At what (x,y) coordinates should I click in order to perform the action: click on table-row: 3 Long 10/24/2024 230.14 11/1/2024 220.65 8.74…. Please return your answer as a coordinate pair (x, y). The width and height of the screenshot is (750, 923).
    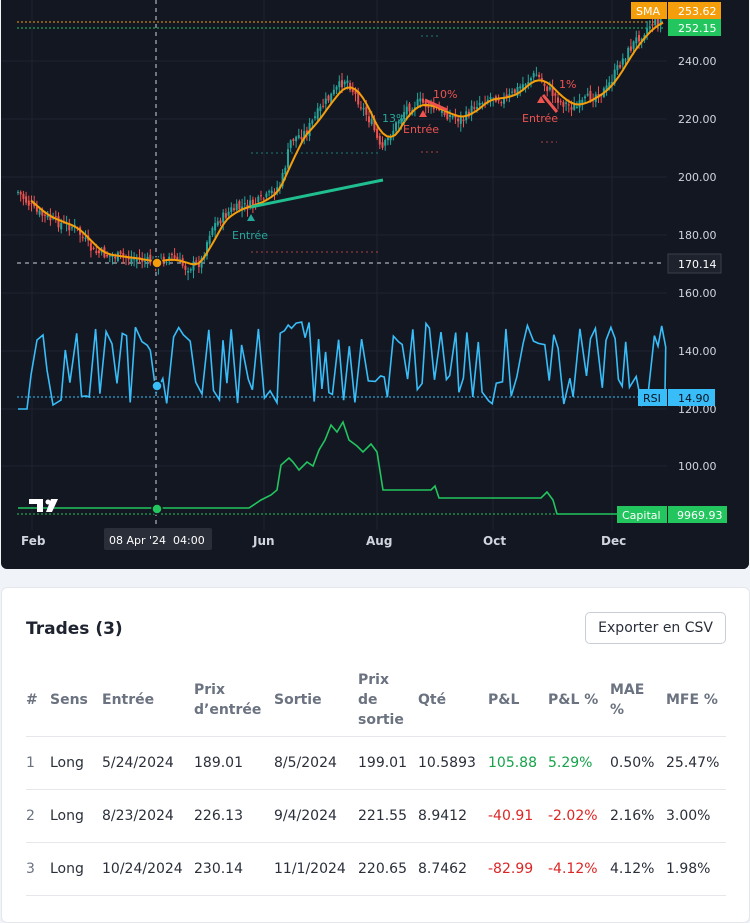
    Looking at the image, I should click on (376, 869).